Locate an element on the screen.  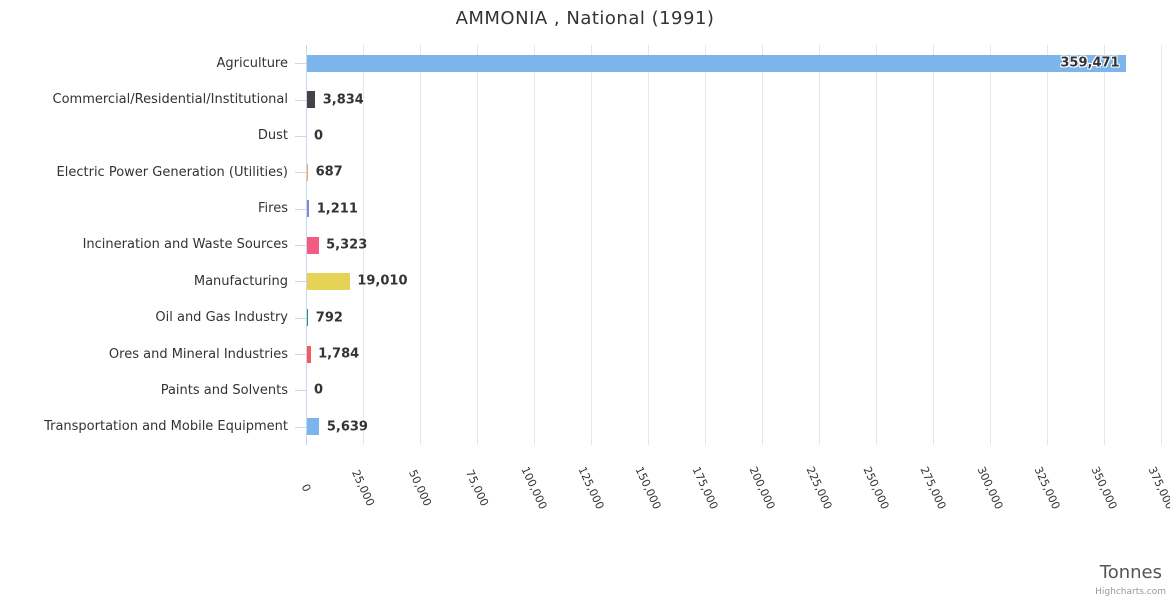
bar-incineration-and-waste-sources is located at coordinates (312, 245).